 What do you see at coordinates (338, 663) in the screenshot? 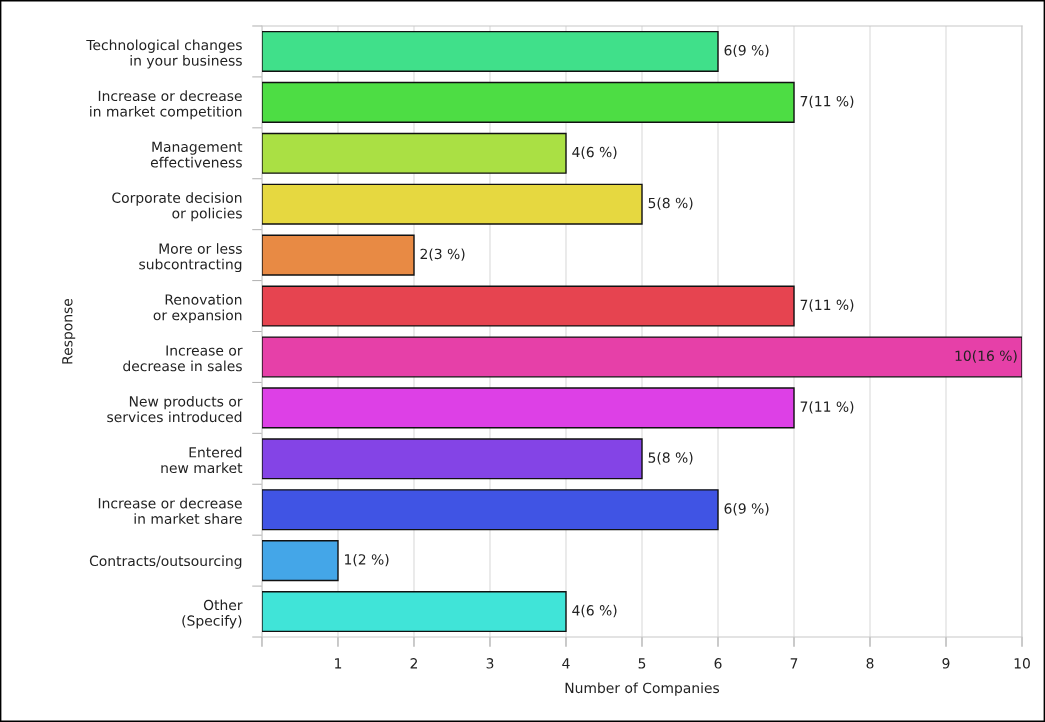
I see `x-tick-label: 1` at bounding box center [338, 663].